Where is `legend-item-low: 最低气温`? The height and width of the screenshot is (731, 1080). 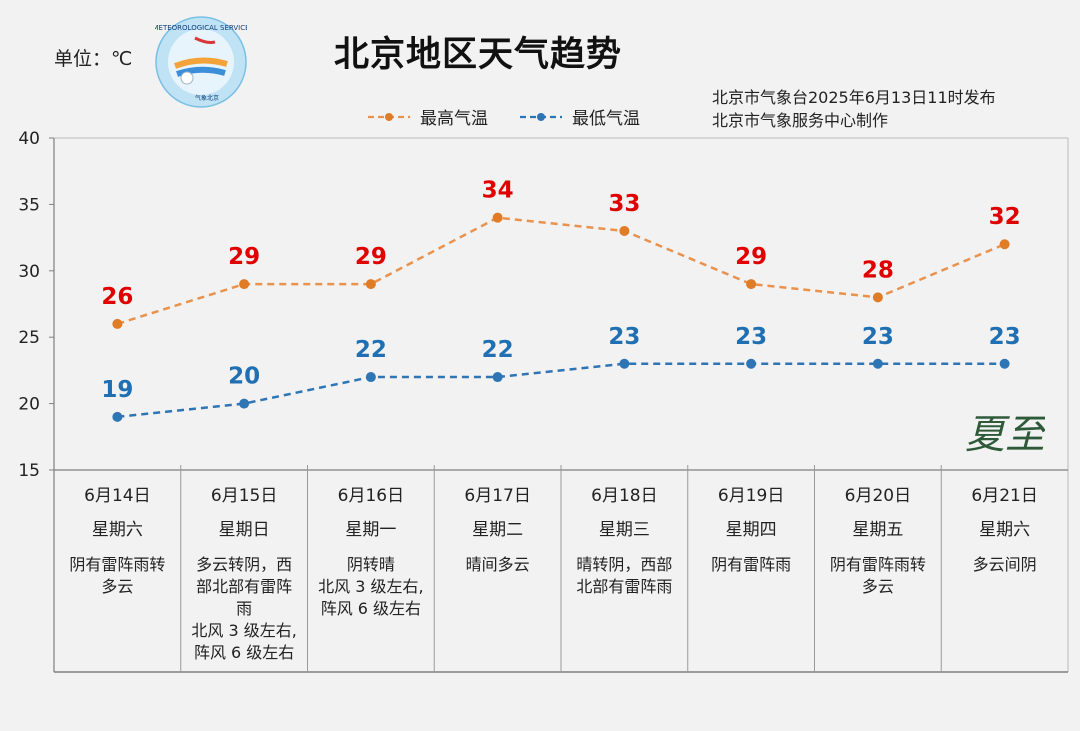
legend-item-low: 最低气温 is located at coordinates (579, 116).